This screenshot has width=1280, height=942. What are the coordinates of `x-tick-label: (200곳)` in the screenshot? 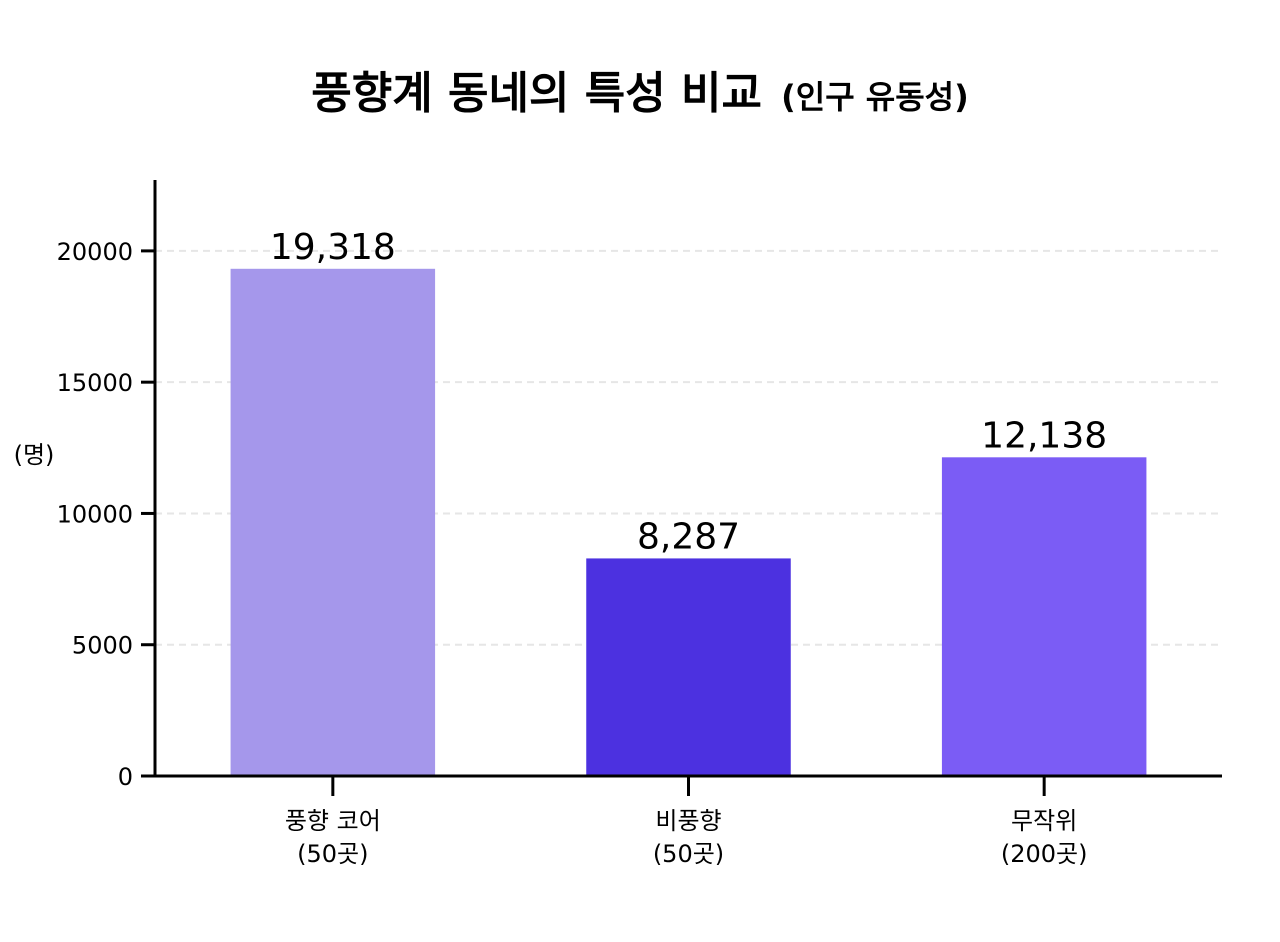 It's located at (1044, 854).